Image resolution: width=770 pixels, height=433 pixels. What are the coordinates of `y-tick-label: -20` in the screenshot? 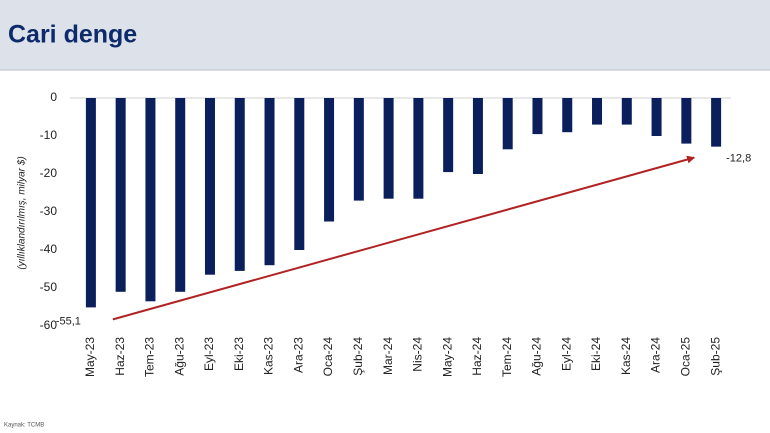 It's located at (49, 173).